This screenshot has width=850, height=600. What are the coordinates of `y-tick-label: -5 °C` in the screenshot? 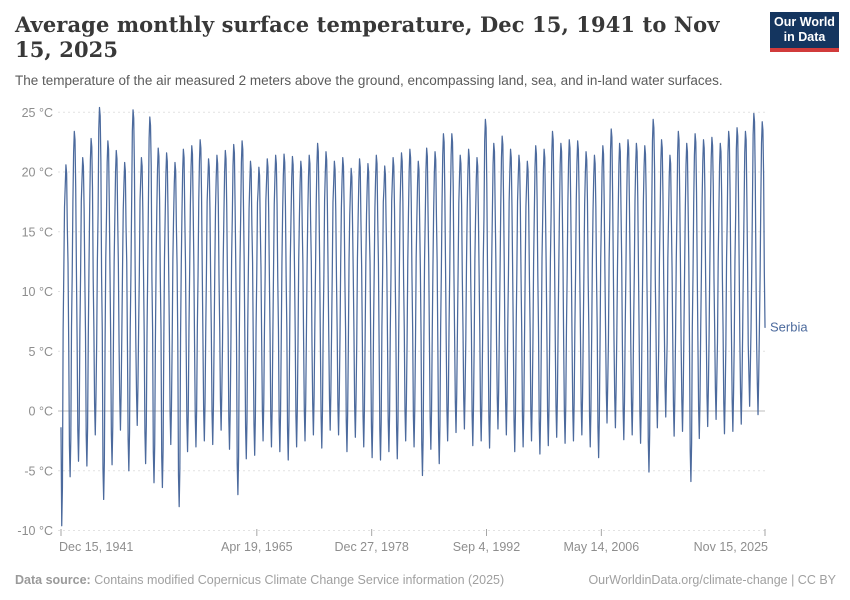 It's located at (38, 471).